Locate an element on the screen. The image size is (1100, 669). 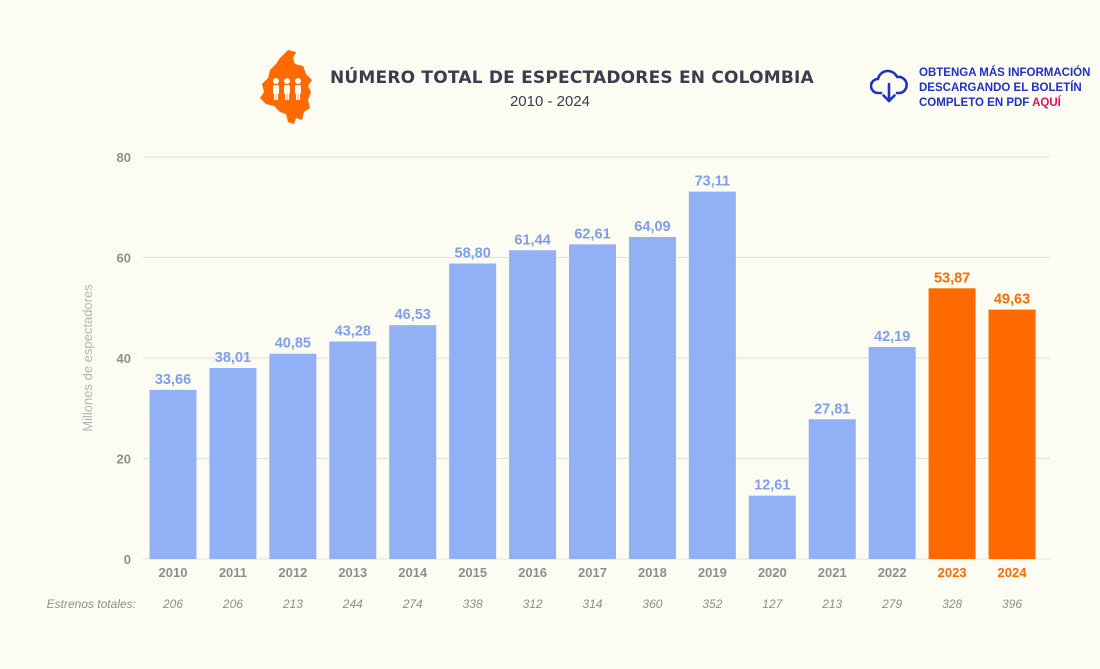
bar-value-label: 27,81 is located at coordinates (832, 409).